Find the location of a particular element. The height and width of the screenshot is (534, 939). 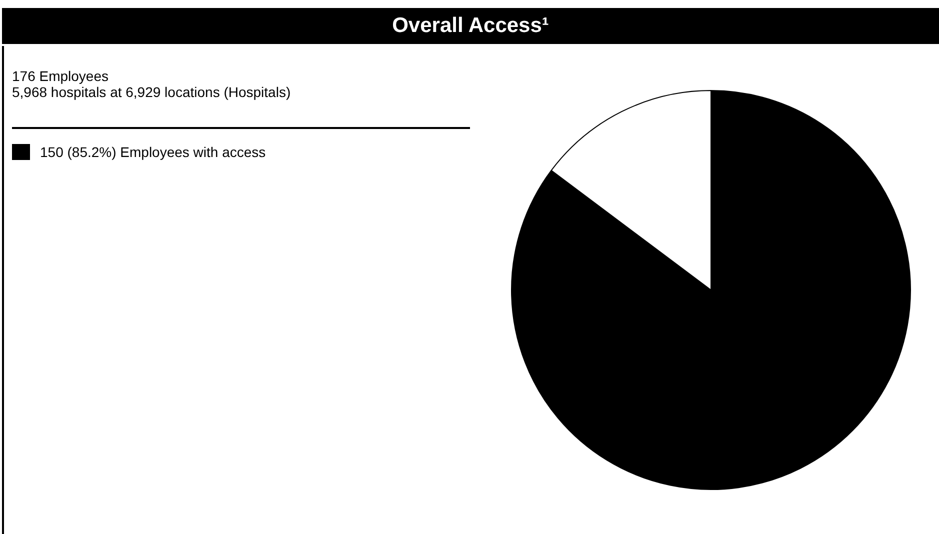

legend-label: 150 (85.2%) Employees with access is located at coordinates (153, 152).